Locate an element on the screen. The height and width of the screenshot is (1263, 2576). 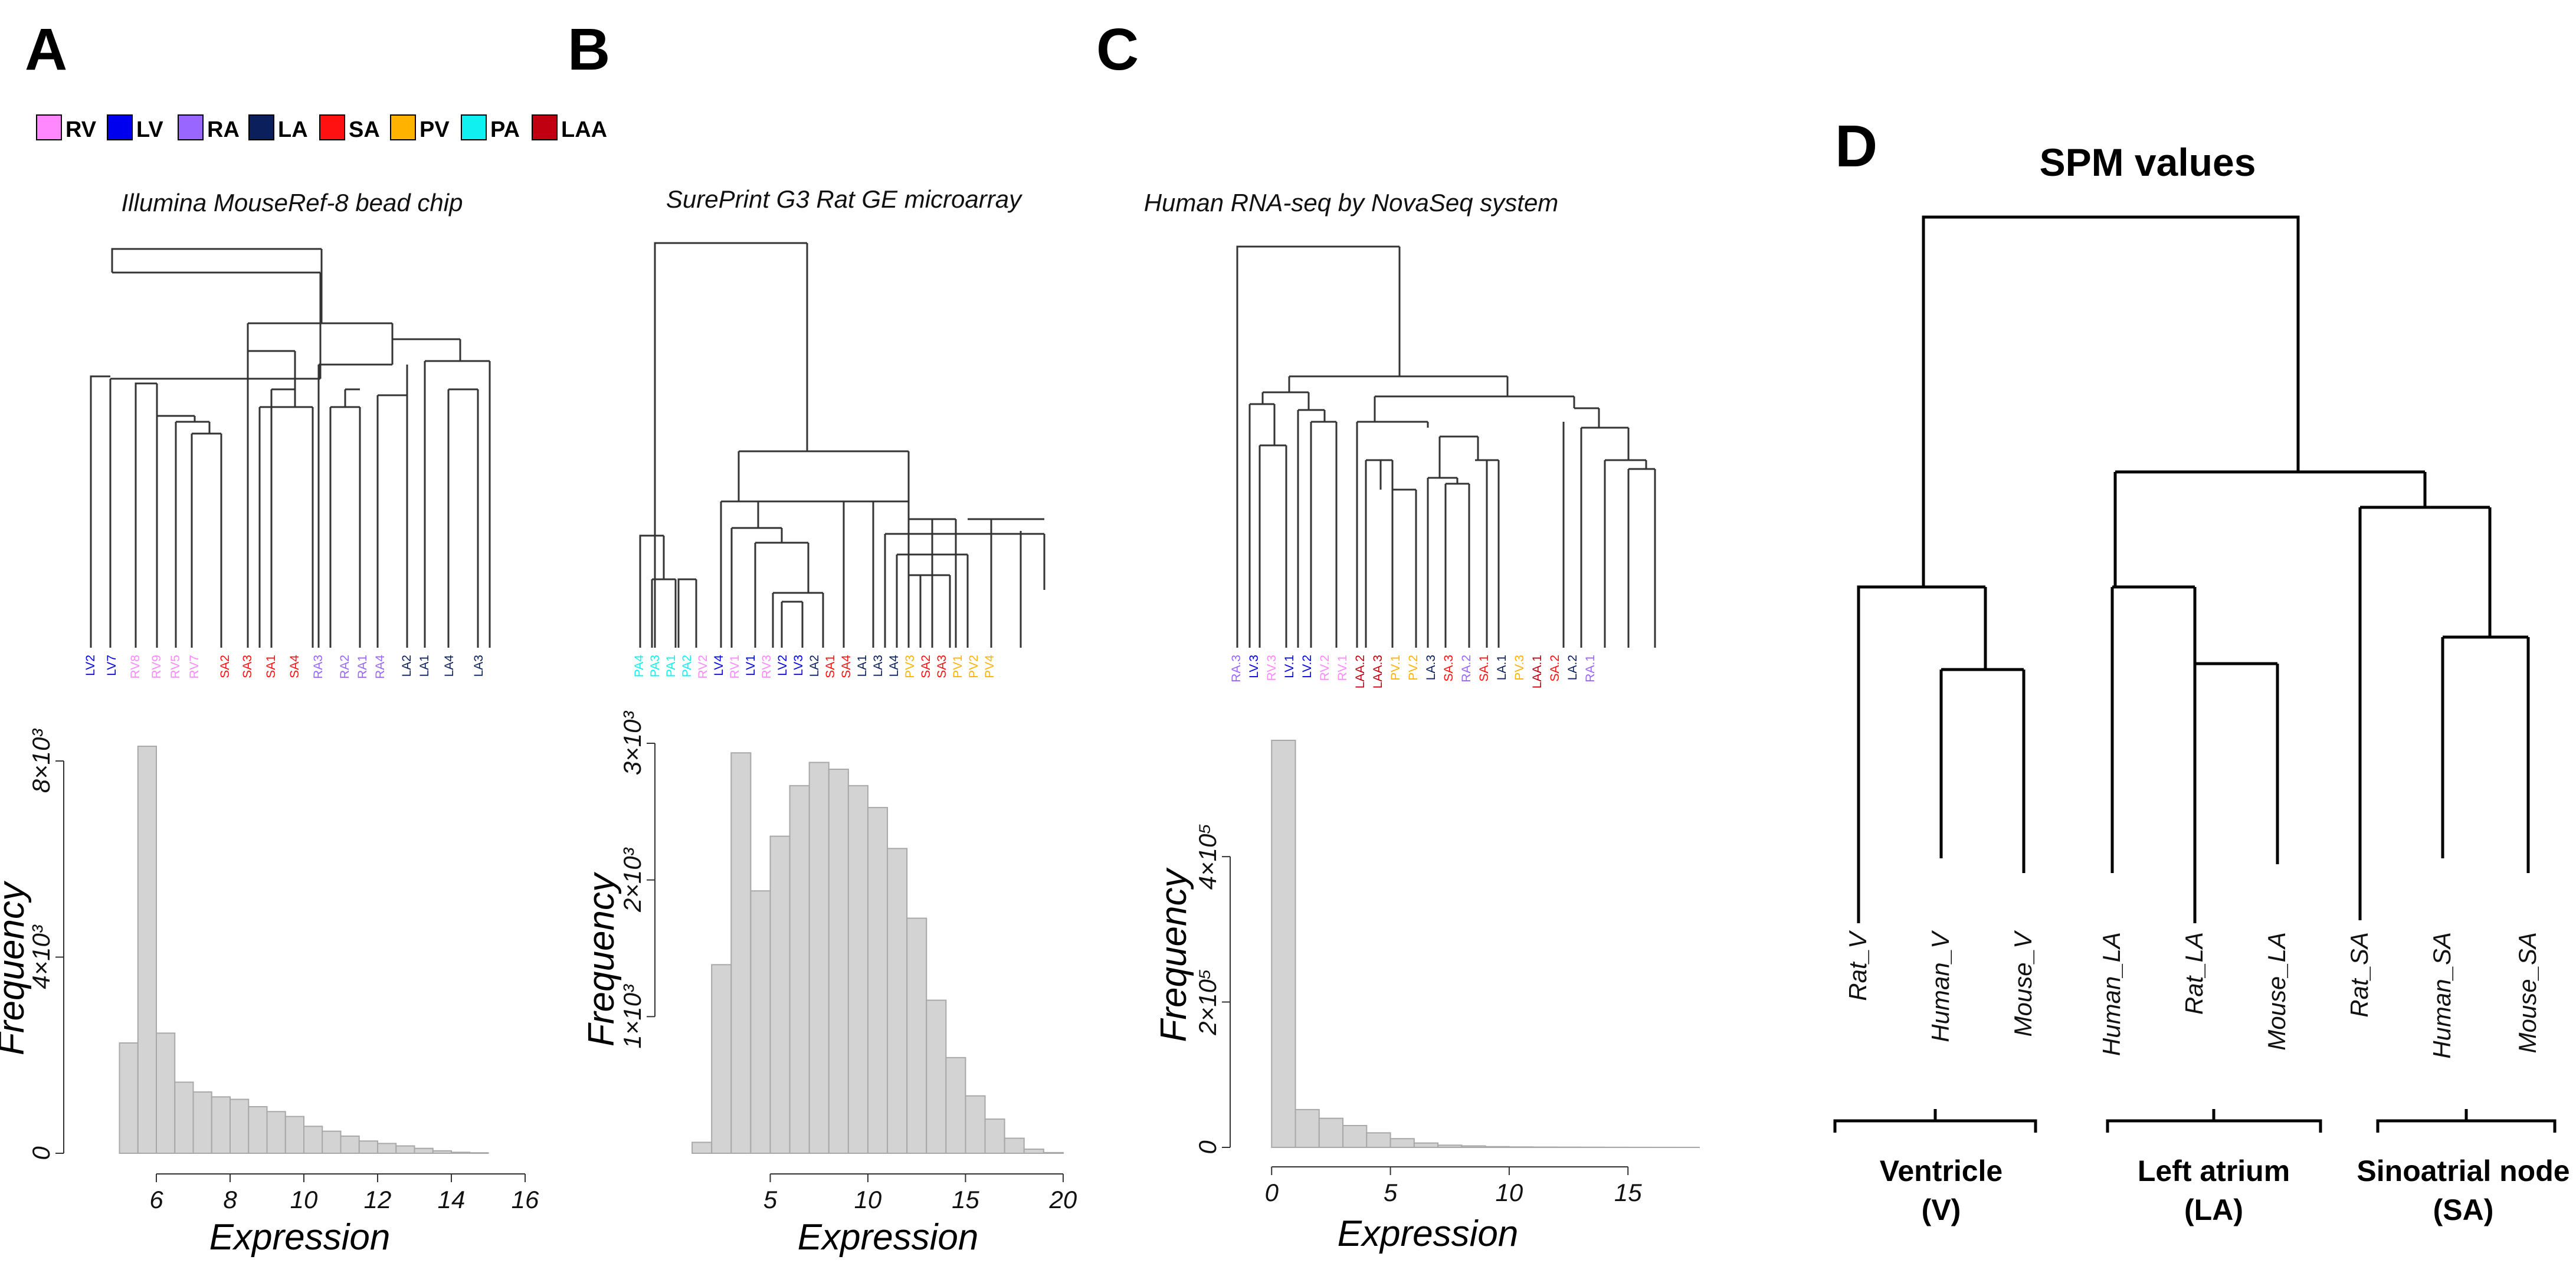
dendro-d-leaf: Human_V is located at coordinates (1940, 986).